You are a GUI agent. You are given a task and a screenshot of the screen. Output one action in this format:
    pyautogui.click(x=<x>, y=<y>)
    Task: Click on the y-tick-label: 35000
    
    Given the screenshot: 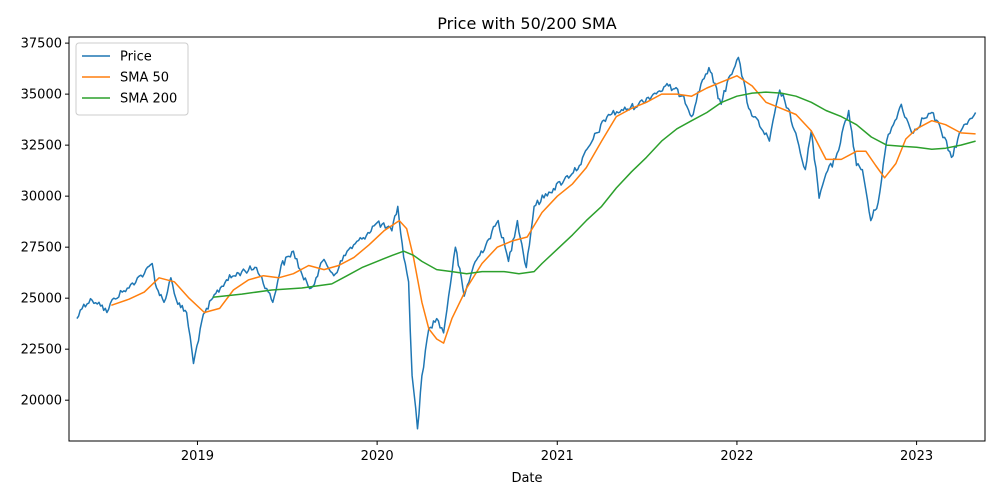 What is the action you would take?
    pyautogui.click(x=41, y=95)
    